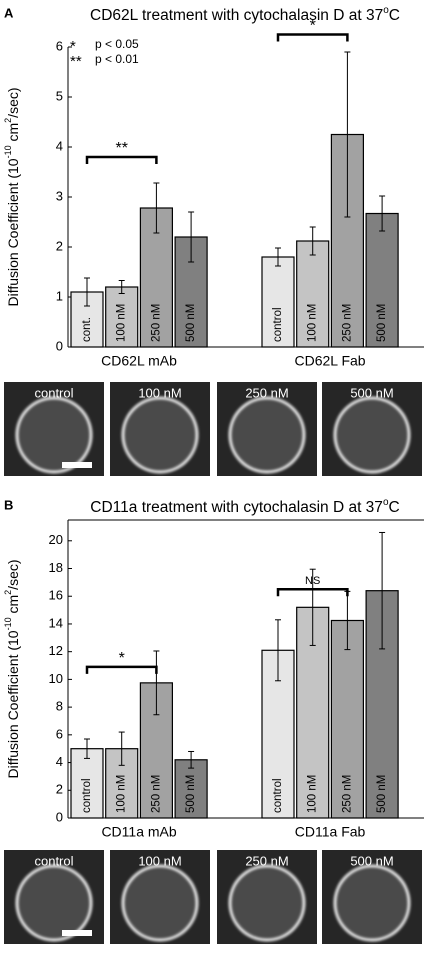 Image resolution: width=426 pixels, height=953 pixels. Describe the element at coordinates (121, 148) in the screenshot. I see `significance-label: **` at that location.